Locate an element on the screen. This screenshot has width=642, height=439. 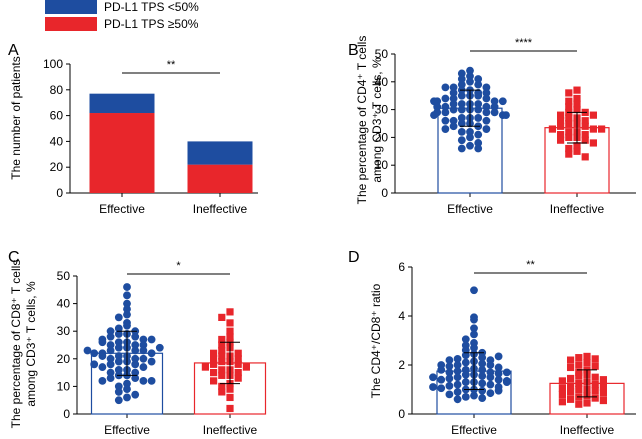
panel-letter: D is located at coordinates (354, 257).